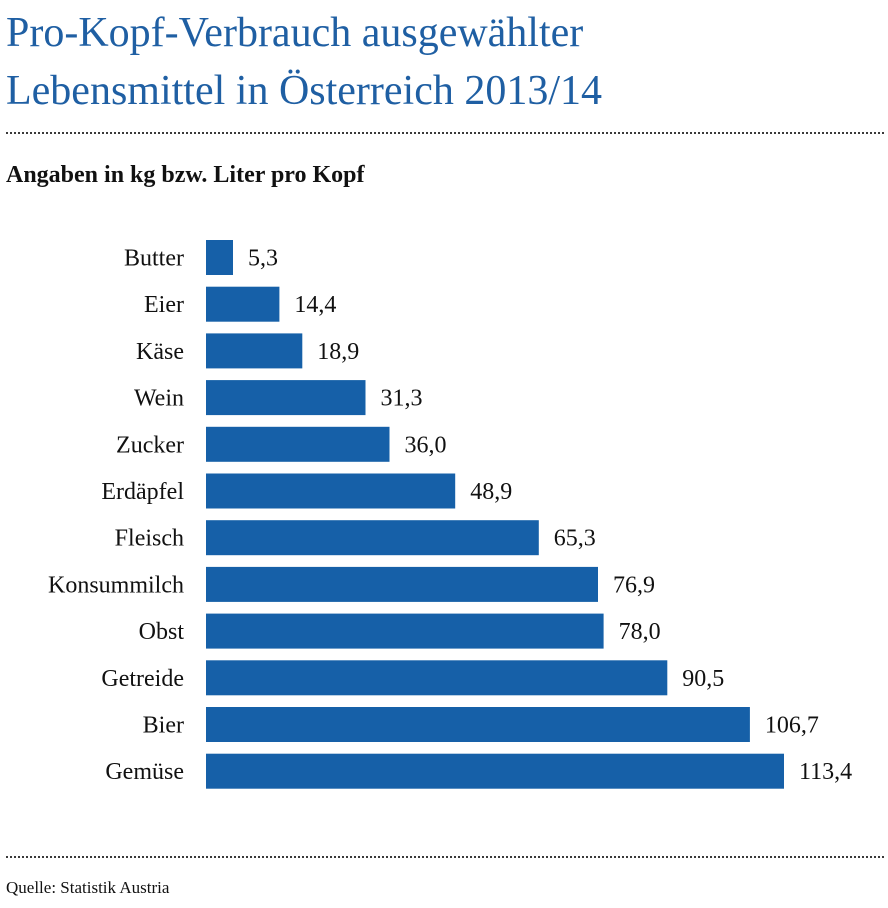 The image size is (888, 908). I want to click on value-label-1: 14,4, so click(315, 305).